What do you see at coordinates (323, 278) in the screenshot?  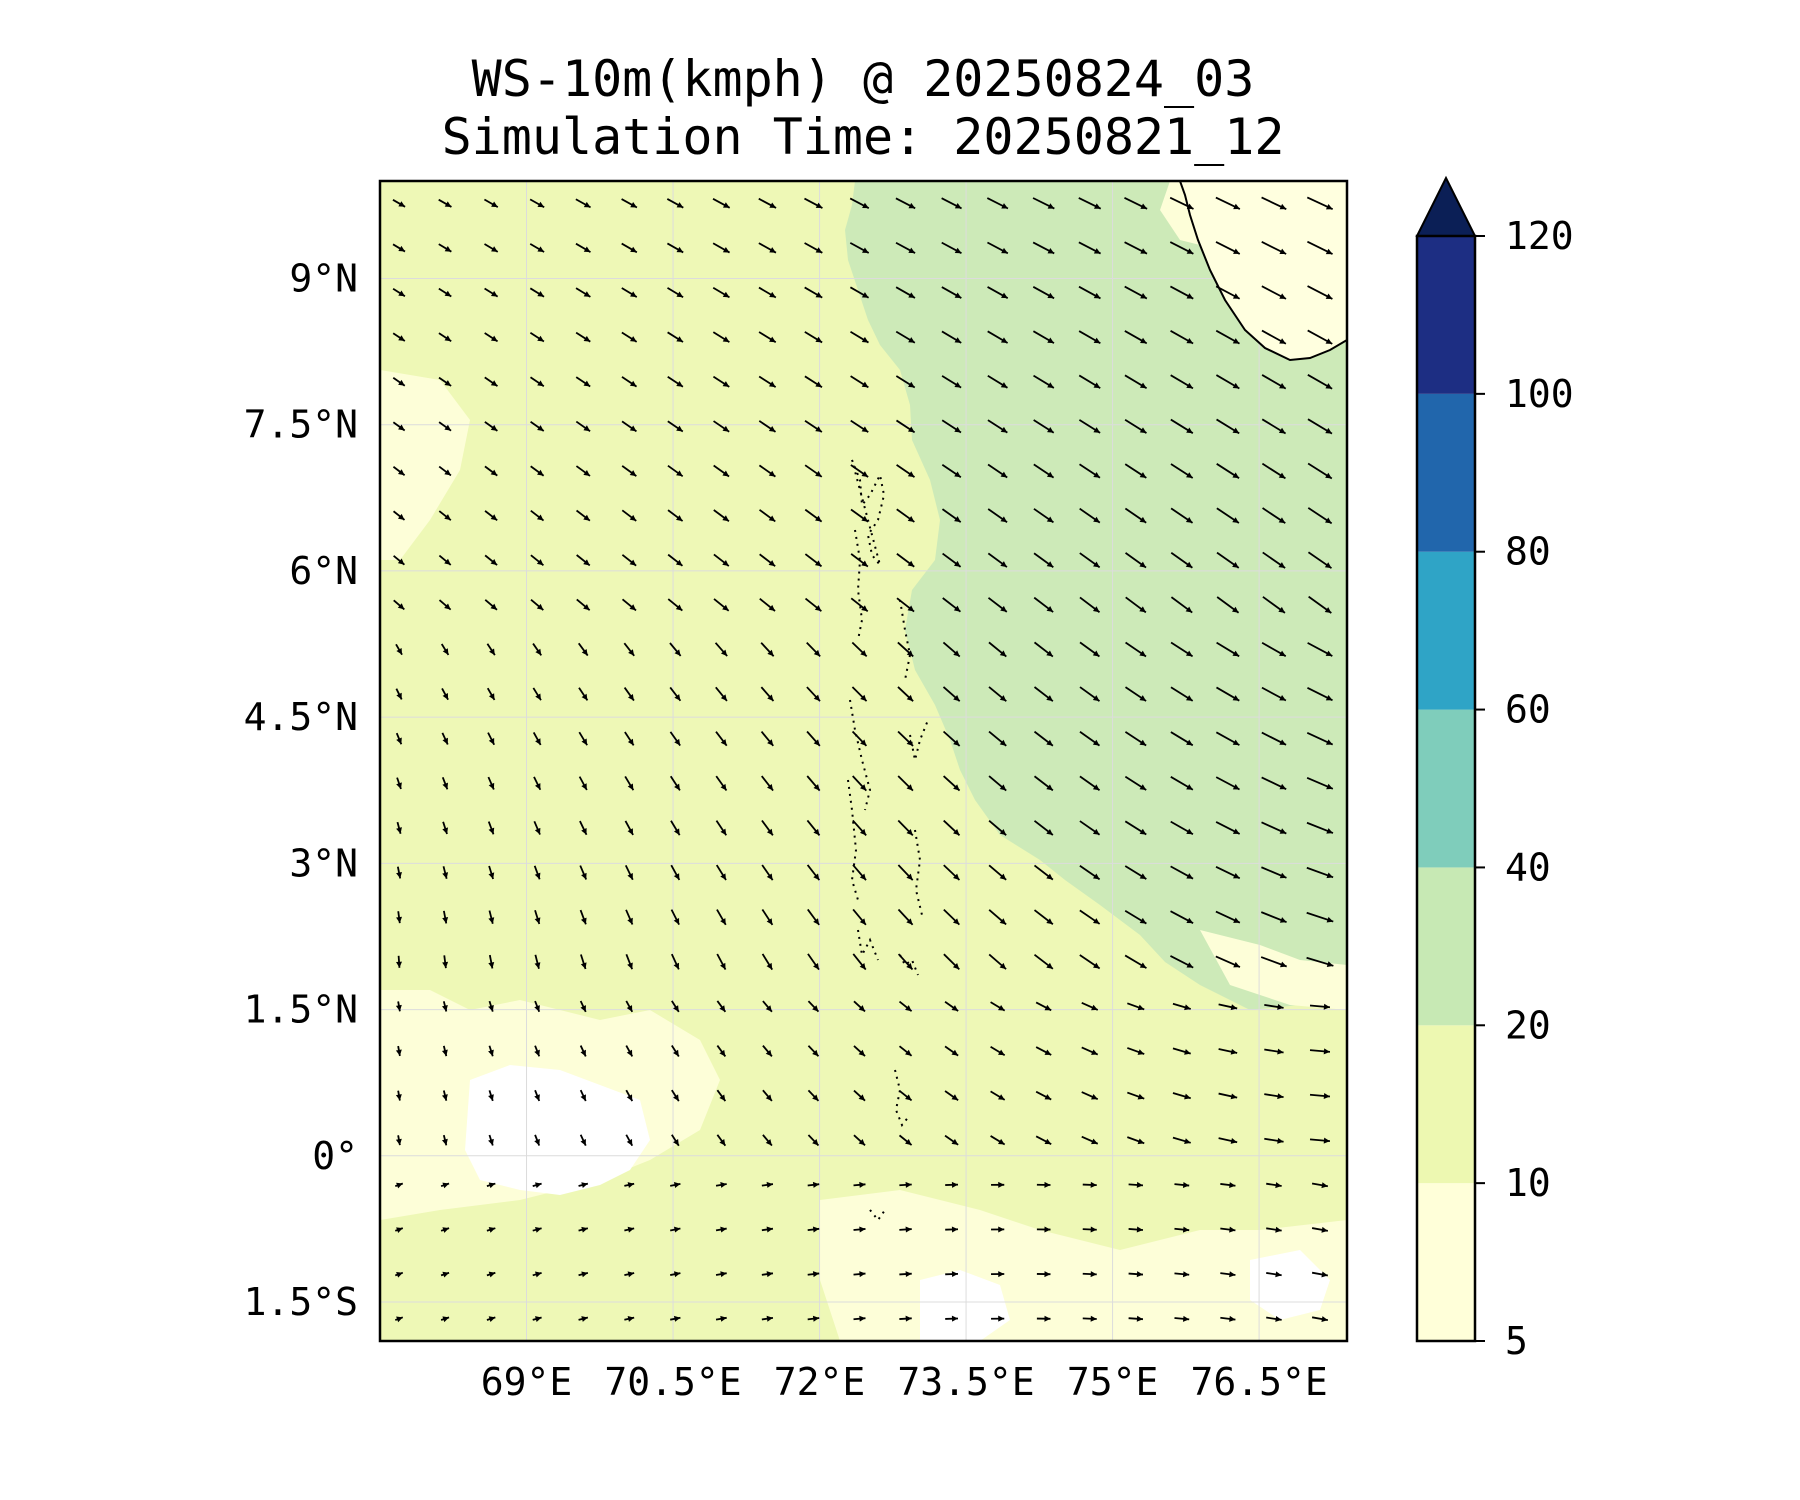 I see `lat-tick-label: 9°N` at bounding box center [323, 278].